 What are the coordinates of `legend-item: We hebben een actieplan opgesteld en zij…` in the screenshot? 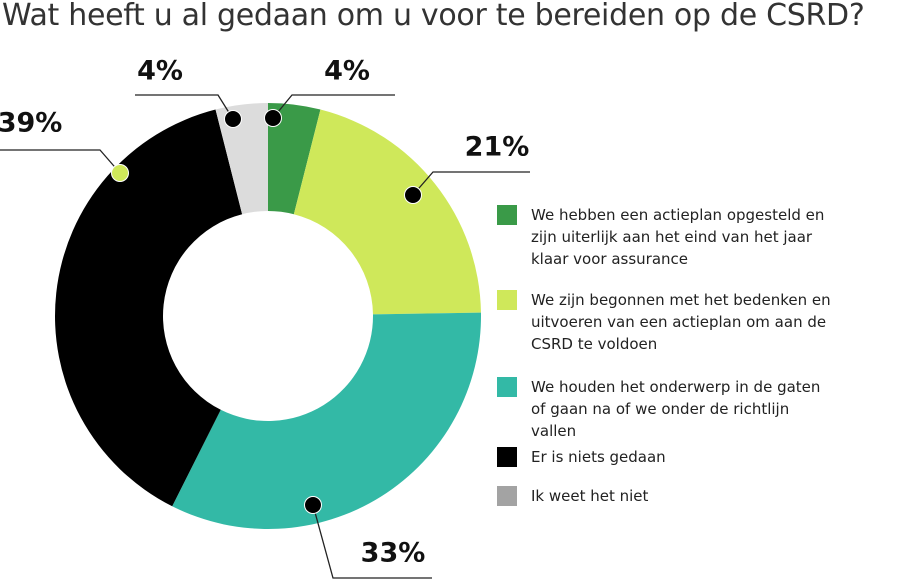 It's located at (682, 237).